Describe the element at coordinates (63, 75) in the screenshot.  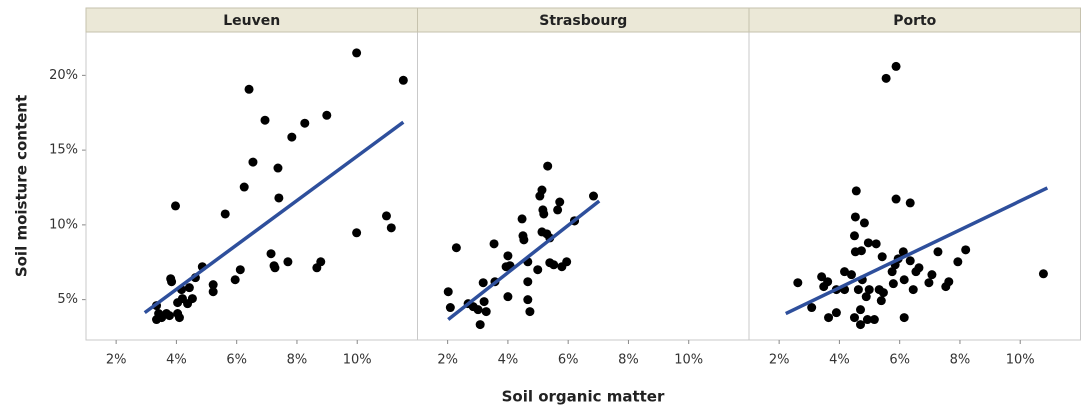
I see `y-tick-label: 20%` at that location.